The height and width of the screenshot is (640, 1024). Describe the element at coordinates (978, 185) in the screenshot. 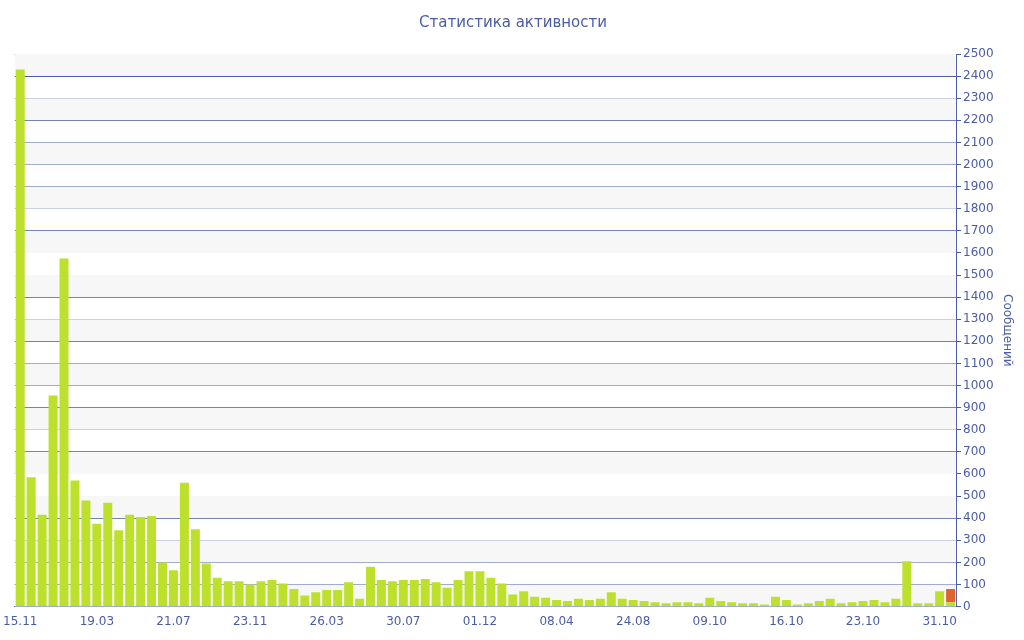

I see `y-tick-label: 1900` at that location.